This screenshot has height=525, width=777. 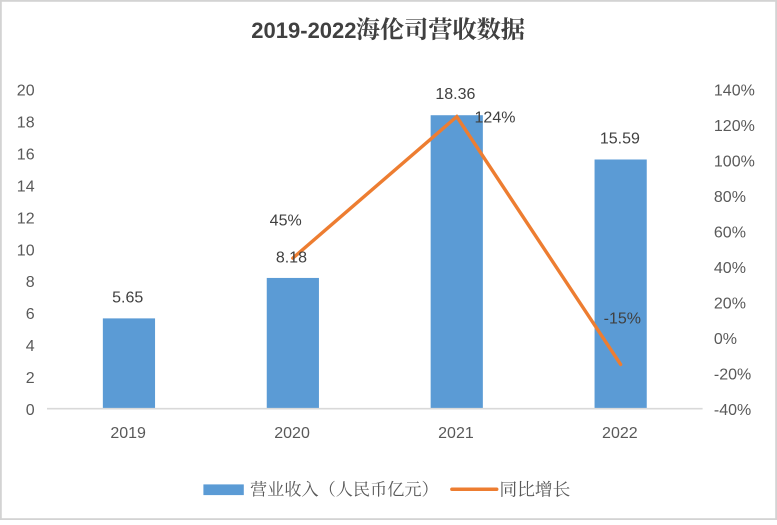 What do you see at coordinates (734, 161) in the screenshot?
I see `svg-text: 100%` at bounding box center [734, 161].